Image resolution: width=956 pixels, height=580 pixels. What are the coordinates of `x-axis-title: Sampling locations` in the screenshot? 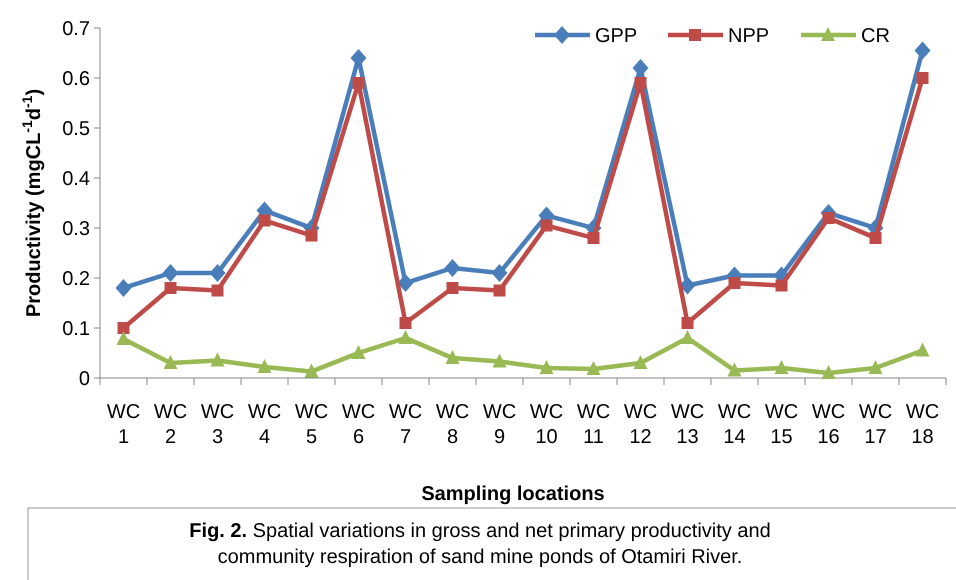 It's located at (513, 494).